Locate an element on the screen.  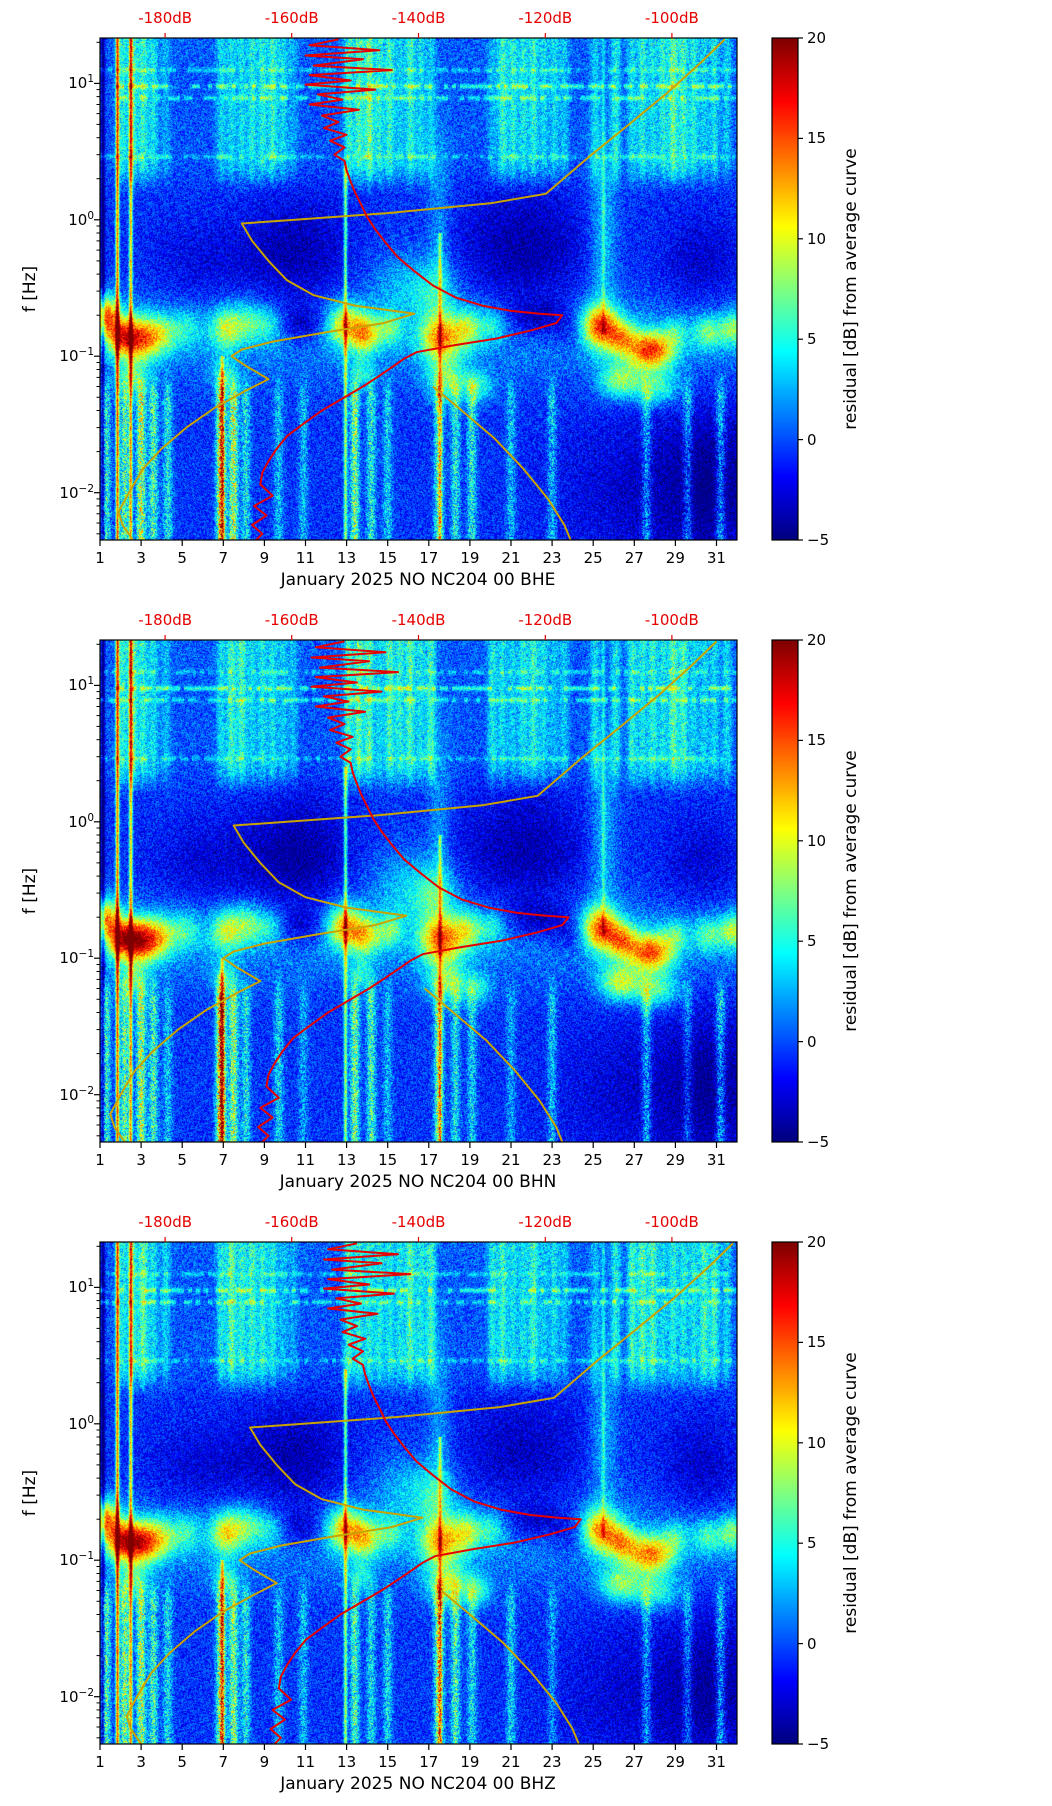
x-tick-label: 27 is located at coordinates (634, 1160).